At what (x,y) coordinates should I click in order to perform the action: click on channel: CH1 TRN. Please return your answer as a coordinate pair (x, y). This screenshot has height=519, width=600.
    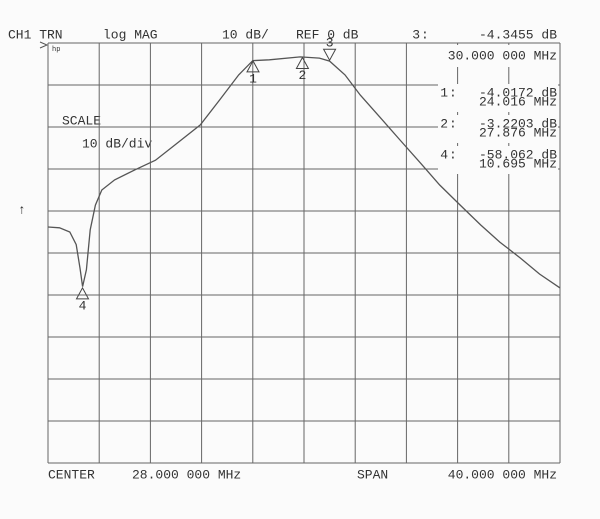
    Looking at the image, I should click on (35, 34).